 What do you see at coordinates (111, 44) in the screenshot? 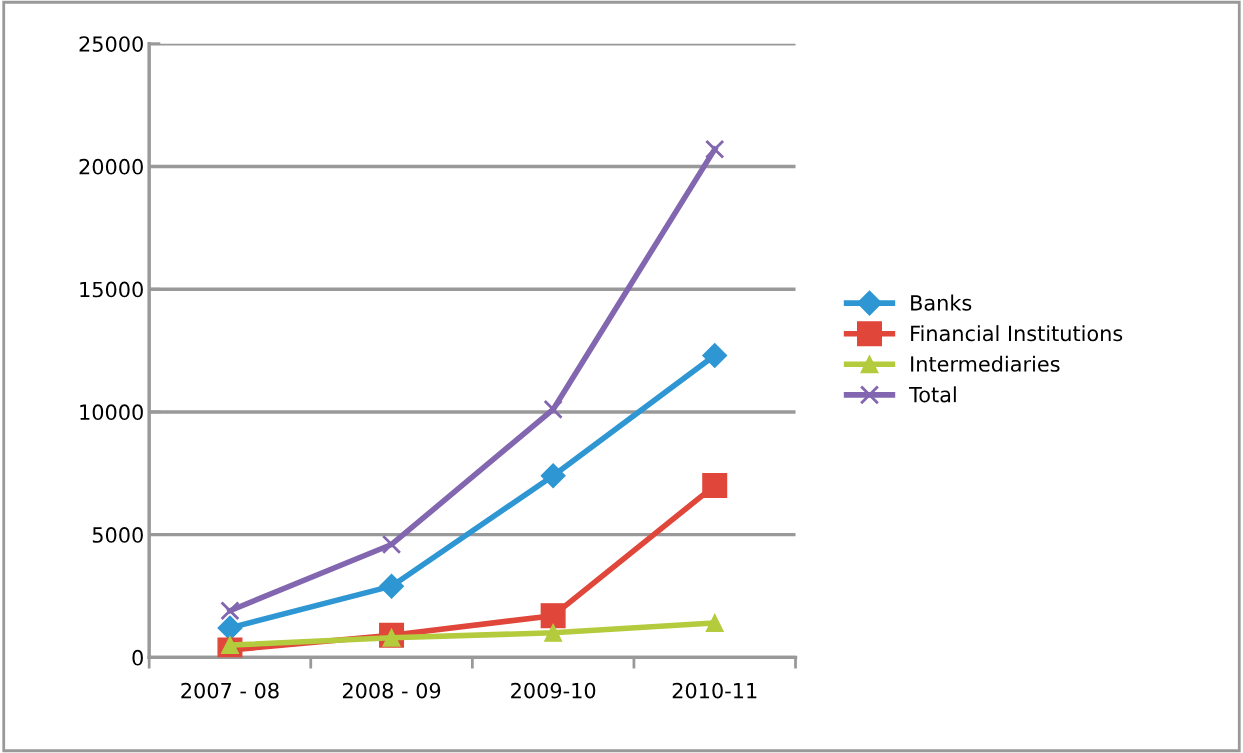
I see `y-tick-label: 25000` at bounding box center [111, 44].